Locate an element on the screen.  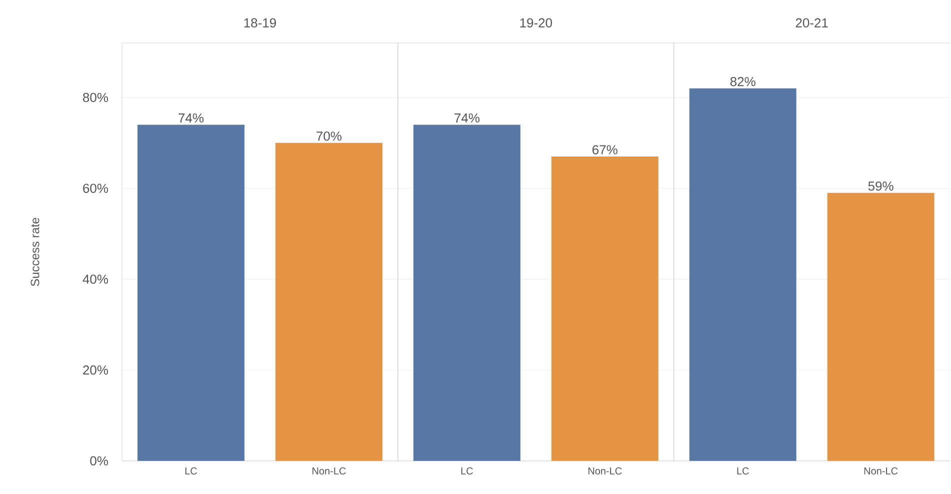
y-tick-label: 20% is located at coordinates (95, 370).